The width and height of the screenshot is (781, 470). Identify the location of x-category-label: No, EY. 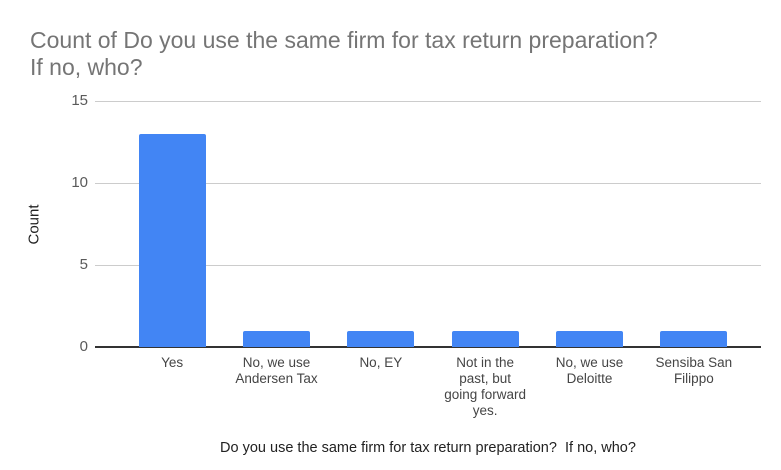
(381, 362).